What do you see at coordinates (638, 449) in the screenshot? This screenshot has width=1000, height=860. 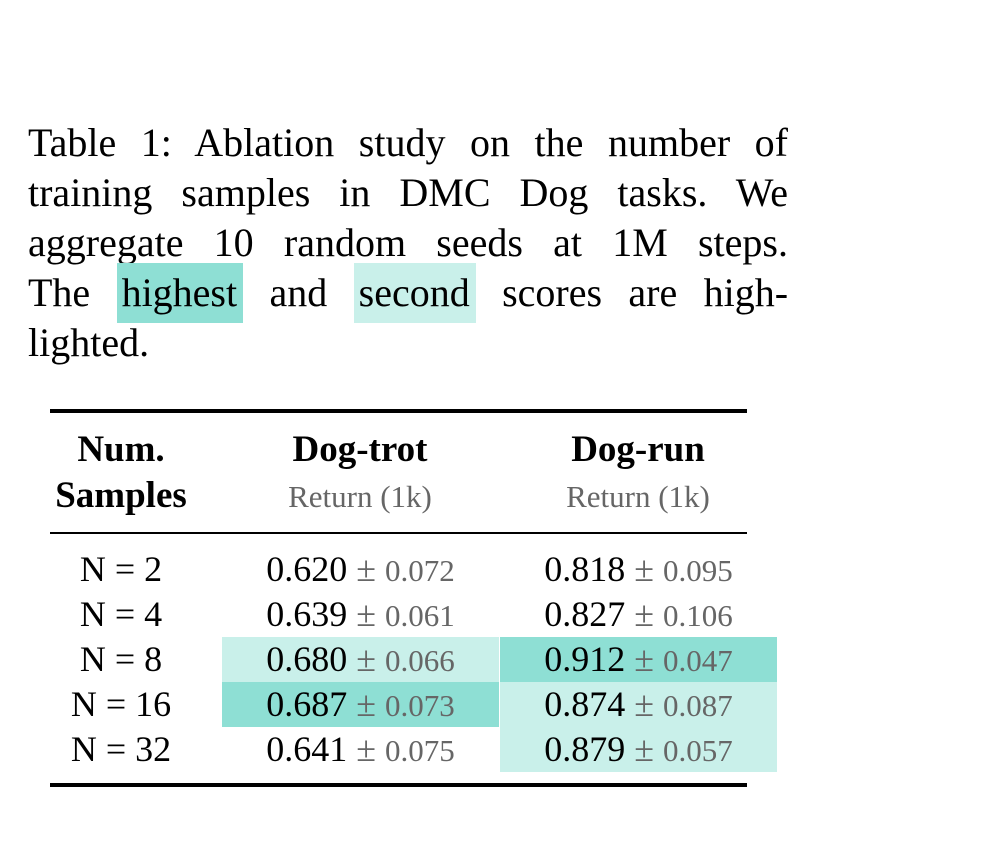 I see `header-dog-run: Dog-run` at bounding box center [638, 449].